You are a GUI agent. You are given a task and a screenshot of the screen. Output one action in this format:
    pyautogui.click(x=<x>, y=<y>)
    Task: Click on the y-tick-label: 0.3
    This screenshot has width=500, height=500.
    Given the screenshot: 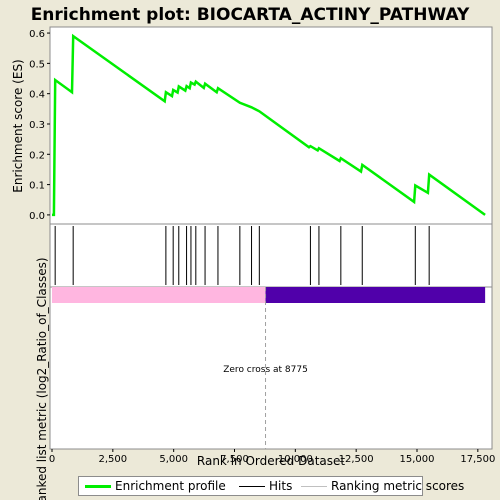 What is the action you would take?
    pyautogui.click(x=37, y=125)
    